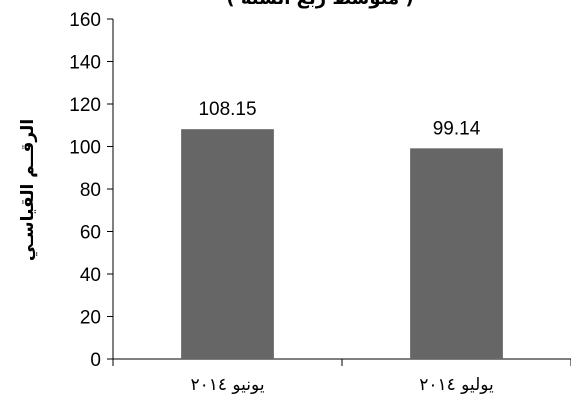 The image size is (571, 407). What do you see at coordinates (28, 190) in the screenshot?
I see `y-axis-title: الرقــم القياسـي` at bounding box center [28, 190].